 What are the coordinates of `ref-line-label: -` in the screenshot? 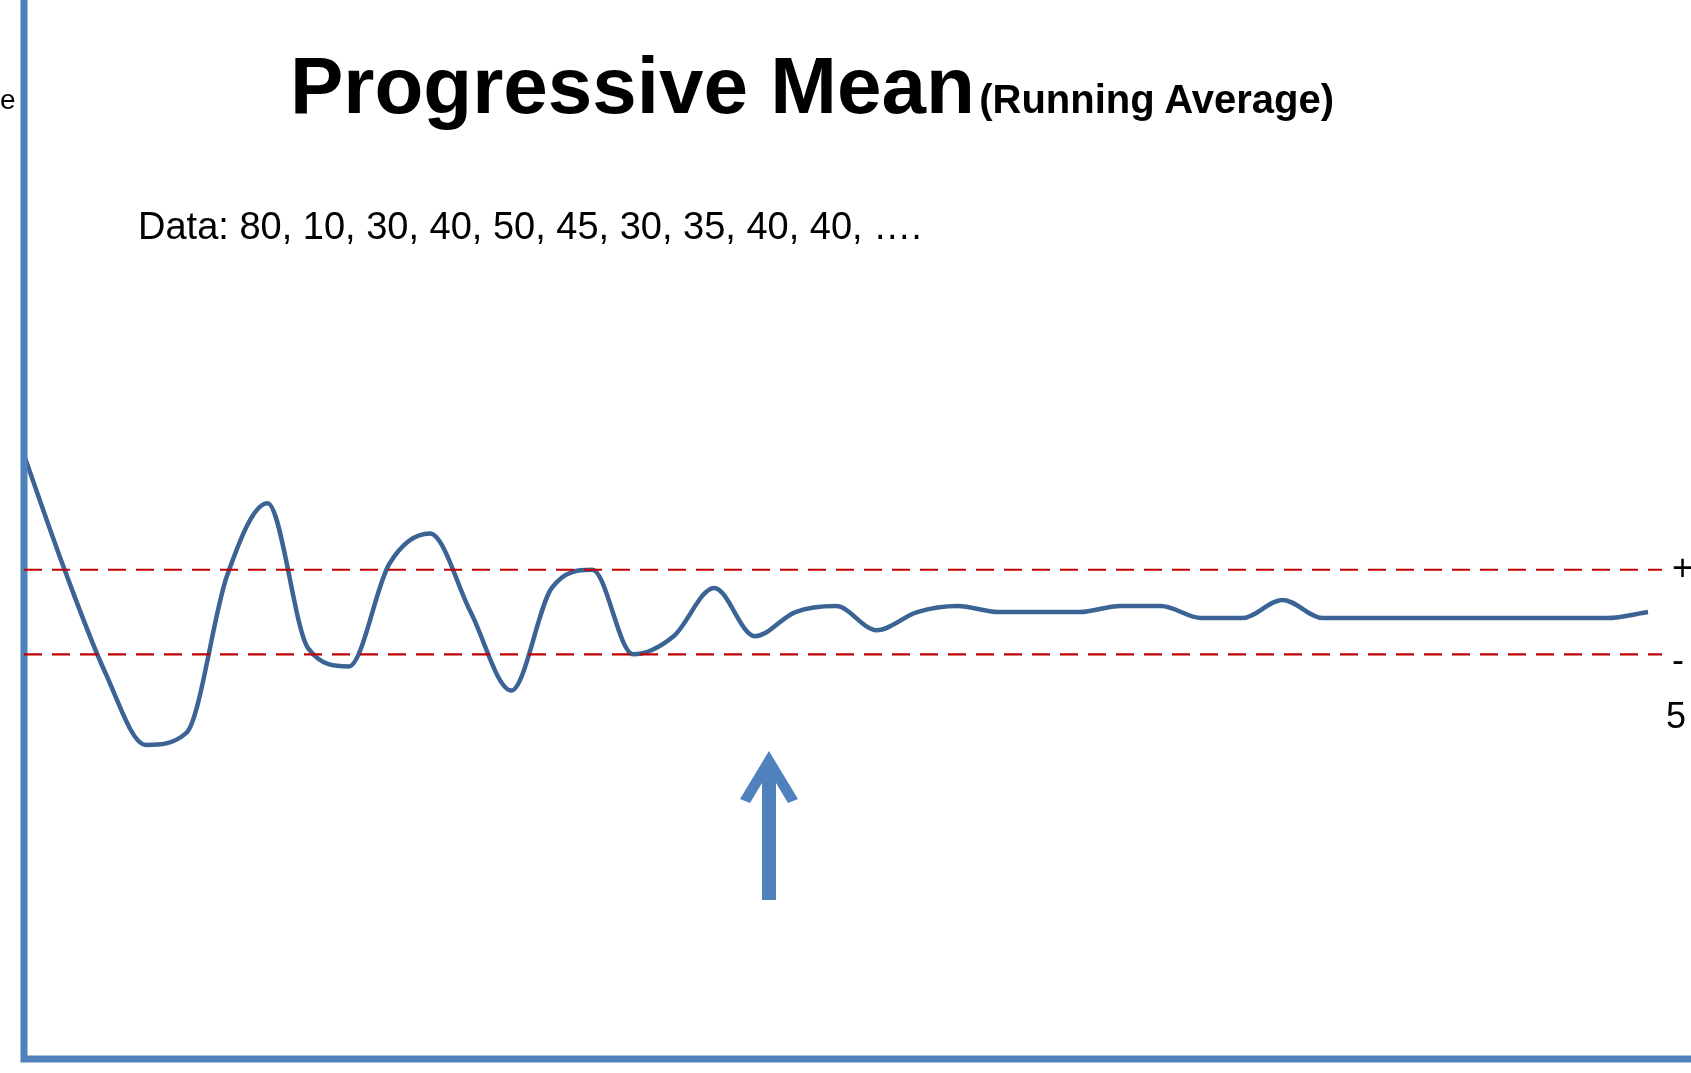 It's located at (1678, 660).